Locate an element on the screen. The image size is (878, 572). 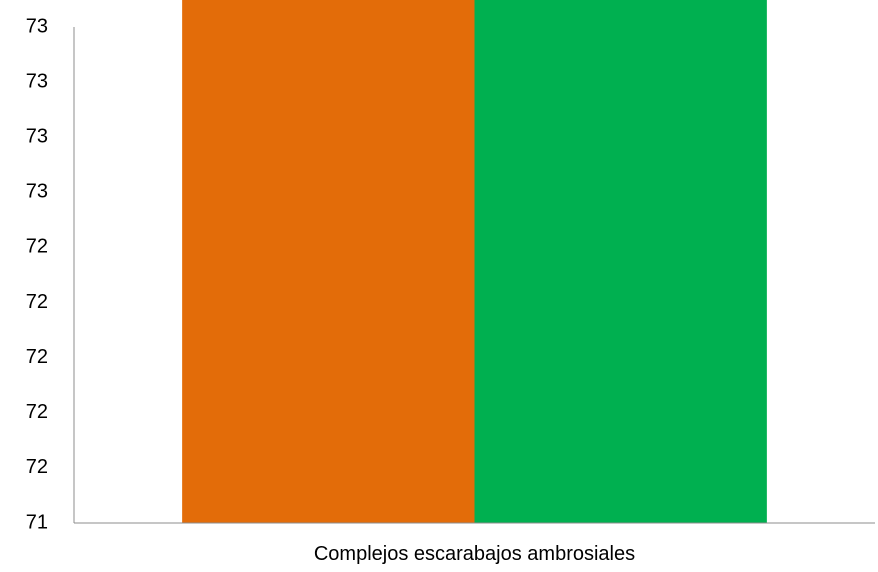
x-category-label: Complejos escarabajos ambrosiales is located at coordinates (474, 554).